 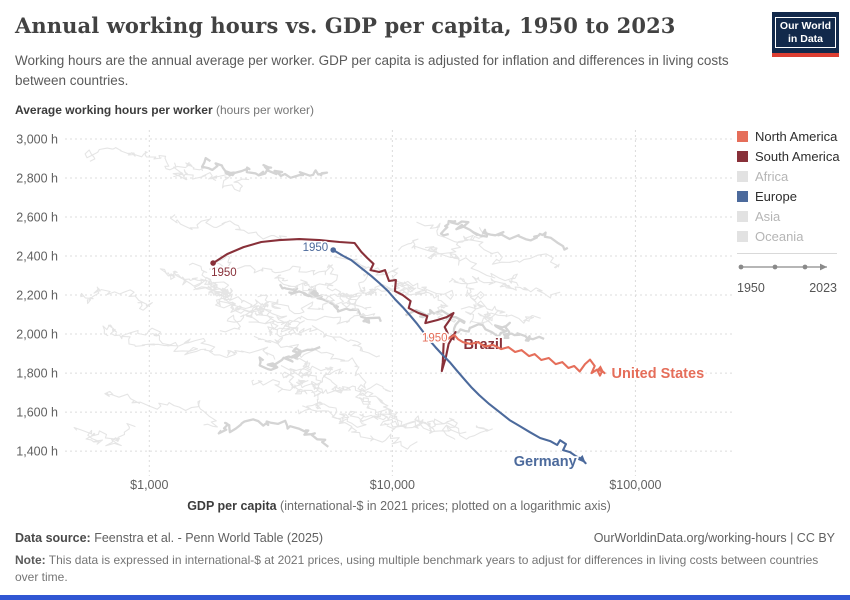 I want to click on united-states-year-label: 1950, so click(x=435, y=338).